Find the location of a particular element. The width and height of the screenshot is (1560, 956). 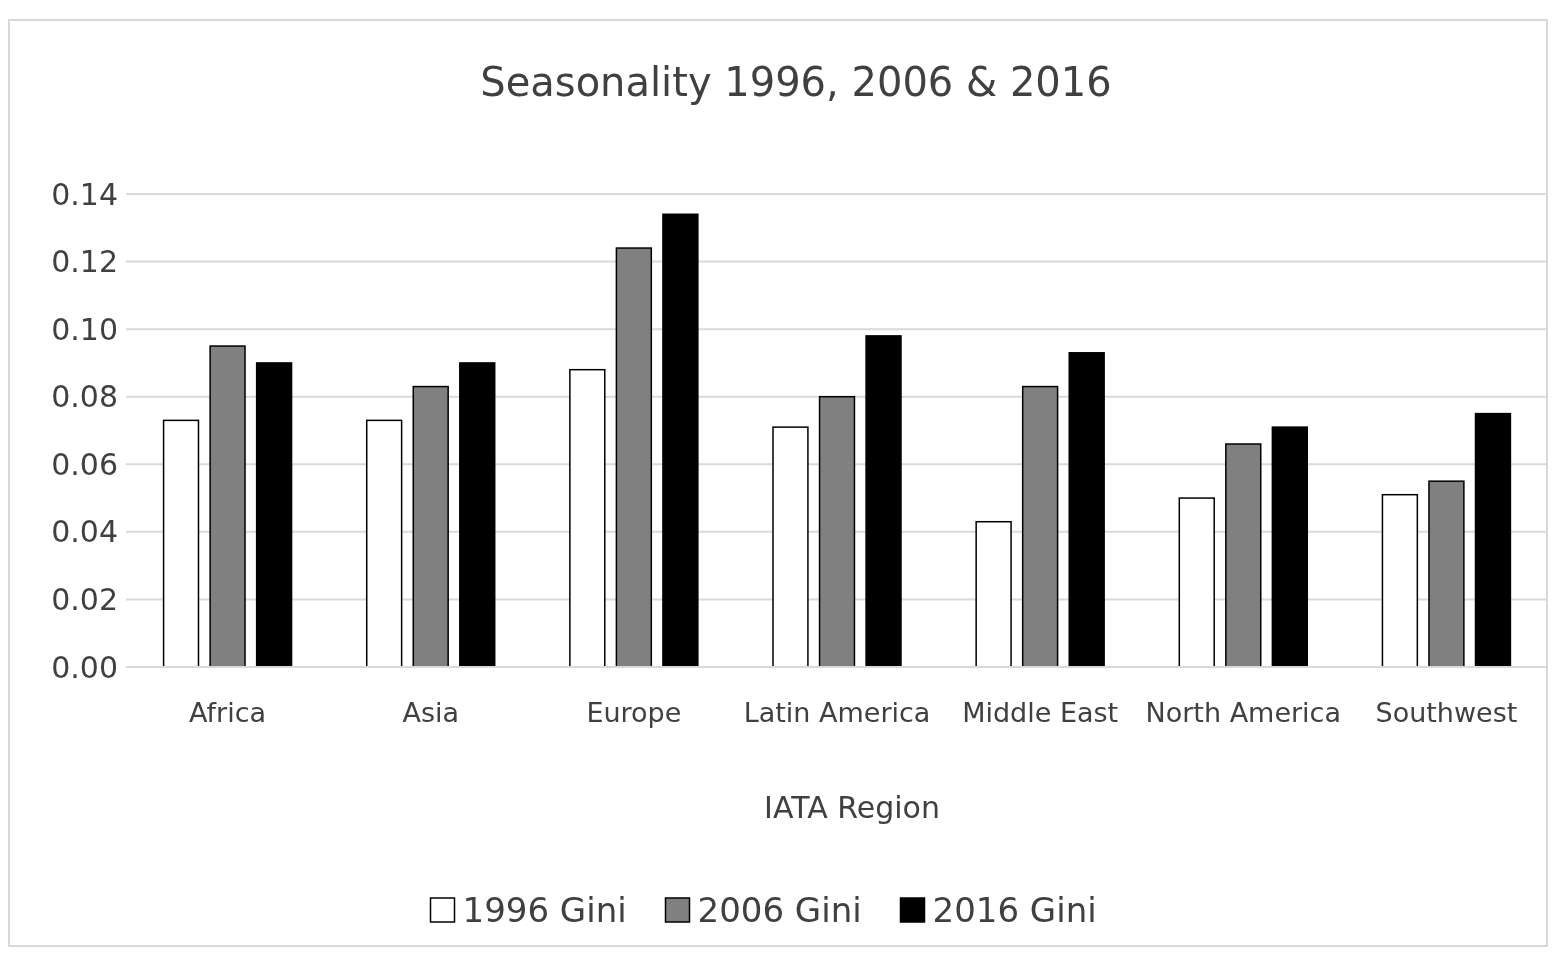

y-tick-label: 0.10 is located at coordinates (84, 329).